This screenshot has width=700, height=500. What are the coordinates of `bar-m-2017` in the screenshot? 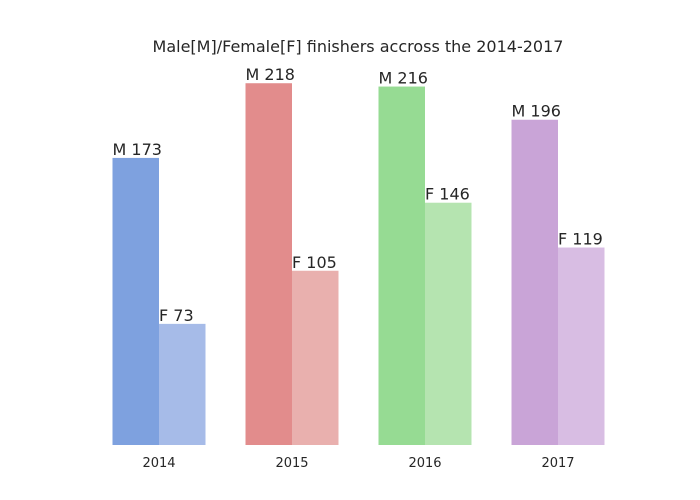 It's located at (534, 282).